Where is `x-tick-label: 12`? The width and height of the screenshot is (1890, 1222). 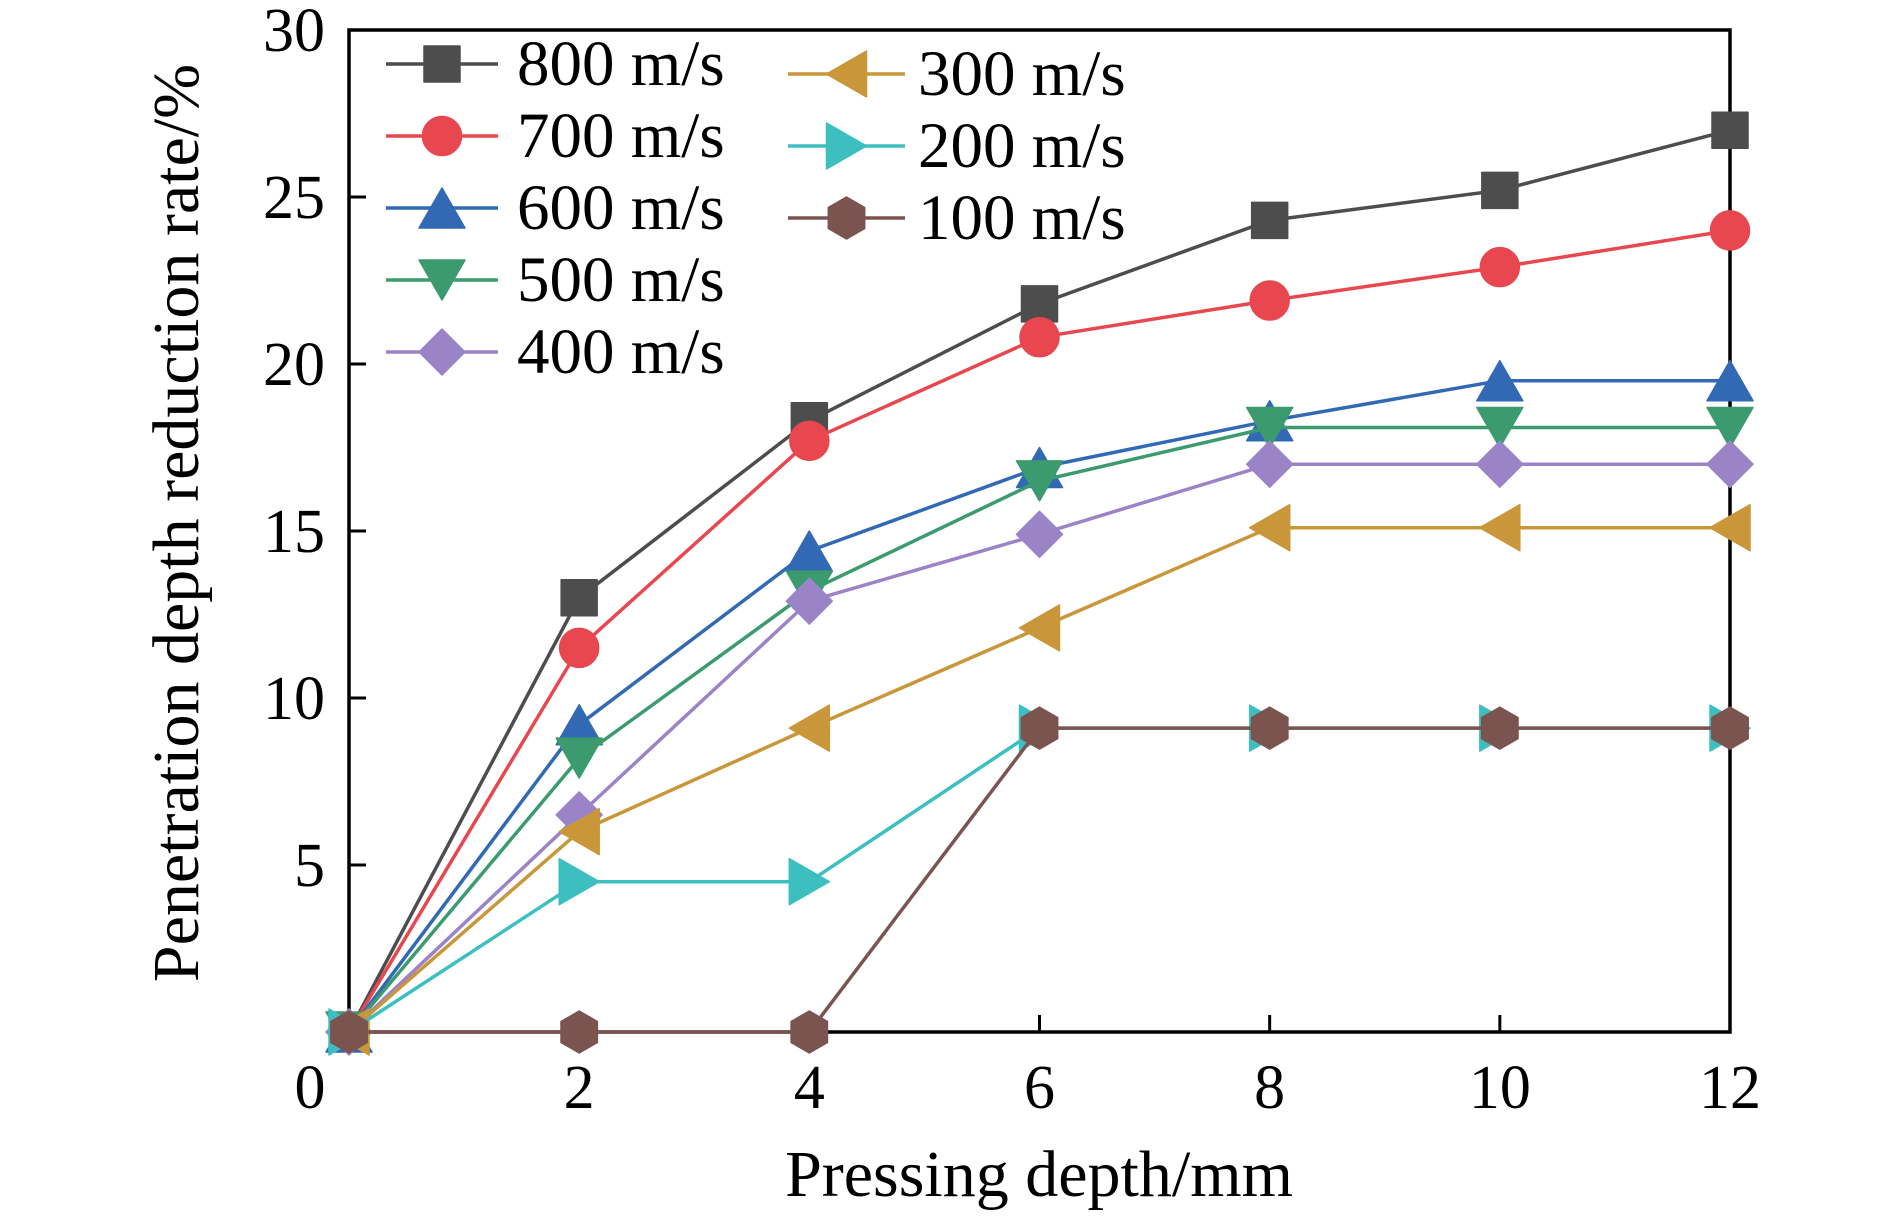 x-tick-label: 12 is located at coordinates (1730, 1088).